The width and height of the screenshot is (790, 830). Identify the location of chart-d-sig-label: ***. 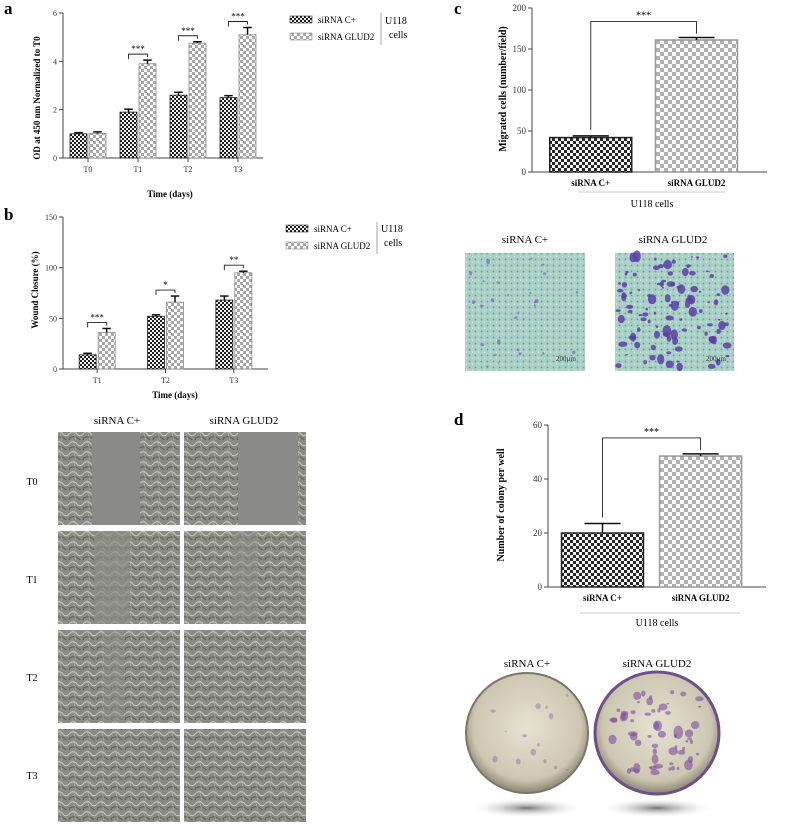
(651, 432).